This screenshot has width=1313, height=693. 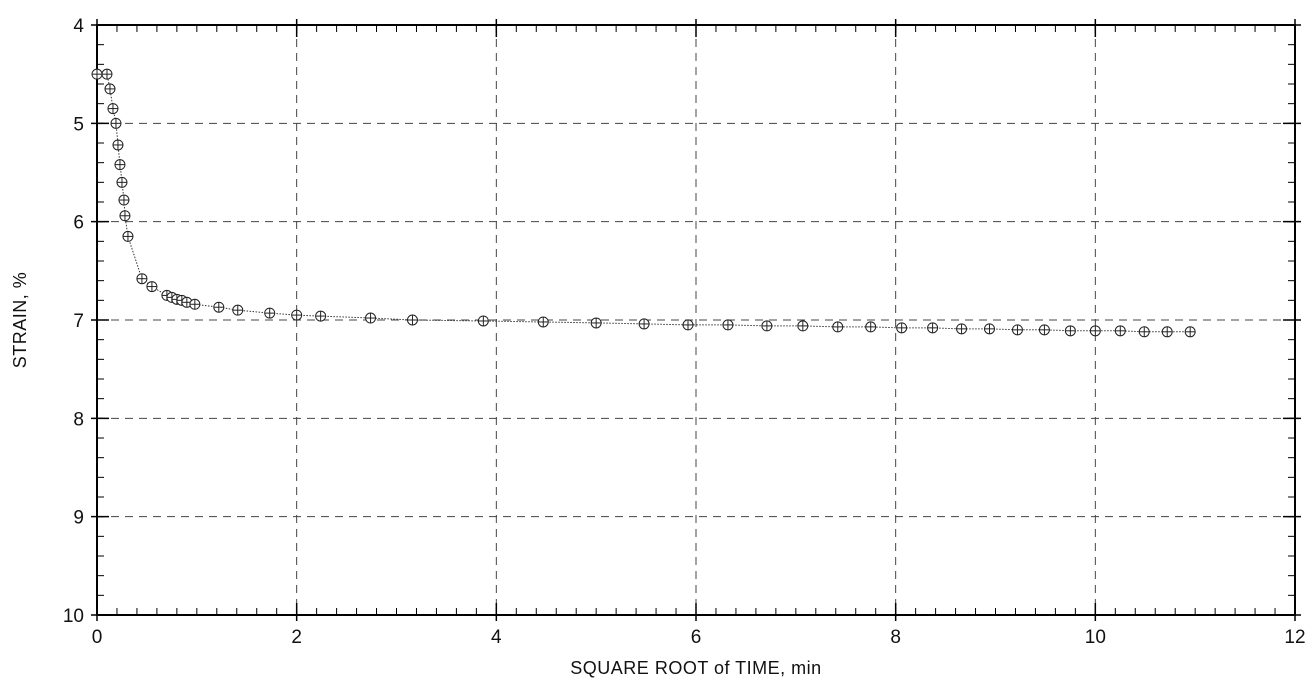 What do you see at coordinates (73, 616) in the screenshot?
I see `y-tick-label: 10` at bounding box center [73, 616].